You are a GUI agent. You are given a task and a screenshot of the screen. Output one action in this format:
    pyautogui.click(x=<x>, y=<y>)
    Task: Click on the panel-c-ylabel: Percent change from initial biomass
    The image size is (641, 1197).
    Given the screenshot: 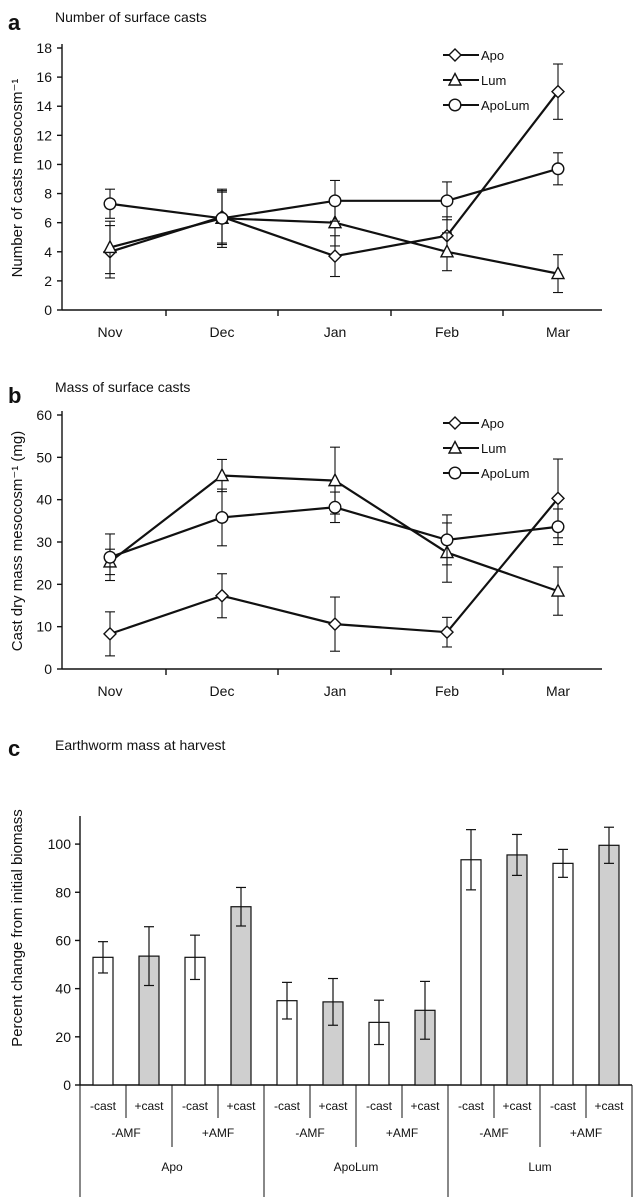 What is the action you would take?
    pyautogui.click(x=17, y=928)
    